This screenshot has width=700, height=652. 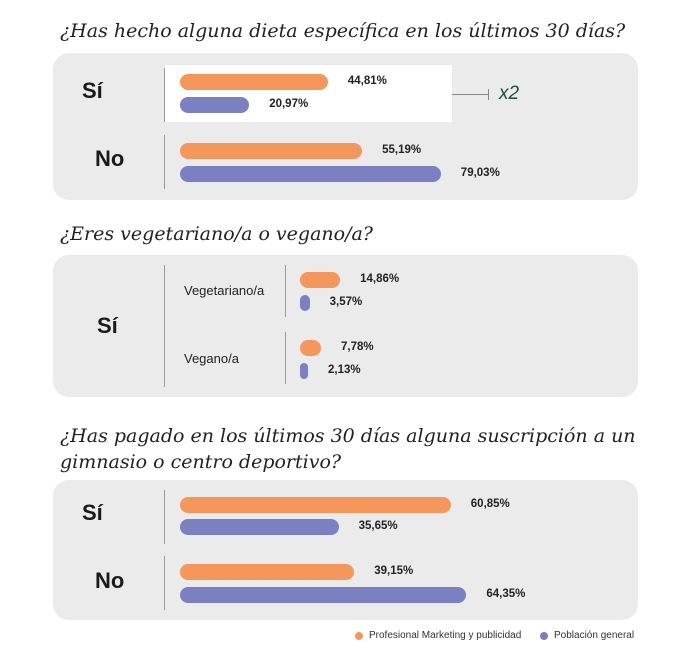 I want to click on legend-item-profesional: Profesional Marketing y publicidad, so click(x=438, y=635).